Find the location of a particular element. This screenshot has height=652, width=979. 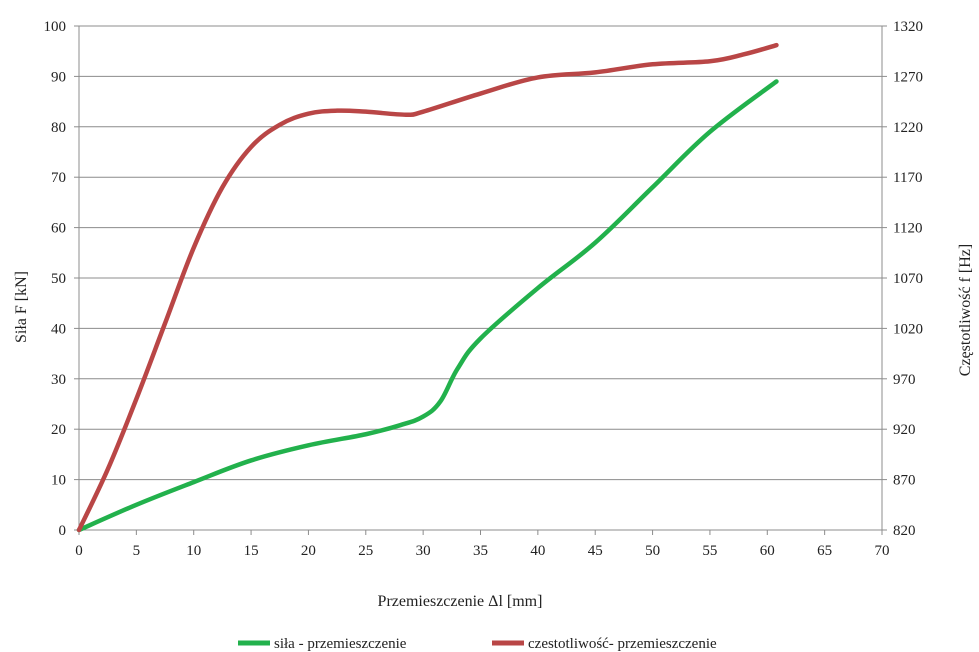

y2-tick-label-1: 870 is located at coordinates (904, 481).